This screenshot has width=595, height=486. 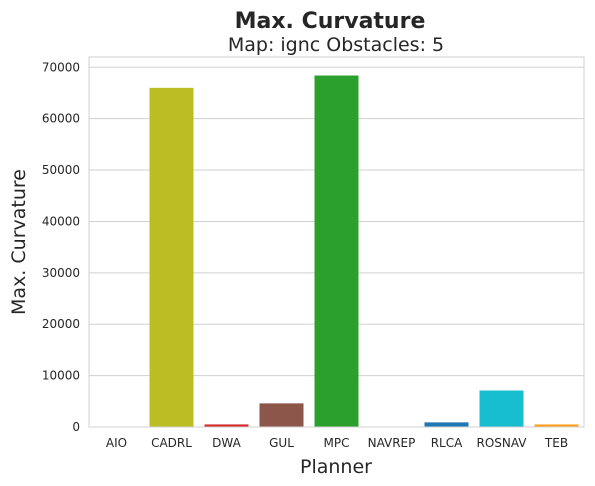 I want to click on bar-rlca, so click(x=446, y=424).